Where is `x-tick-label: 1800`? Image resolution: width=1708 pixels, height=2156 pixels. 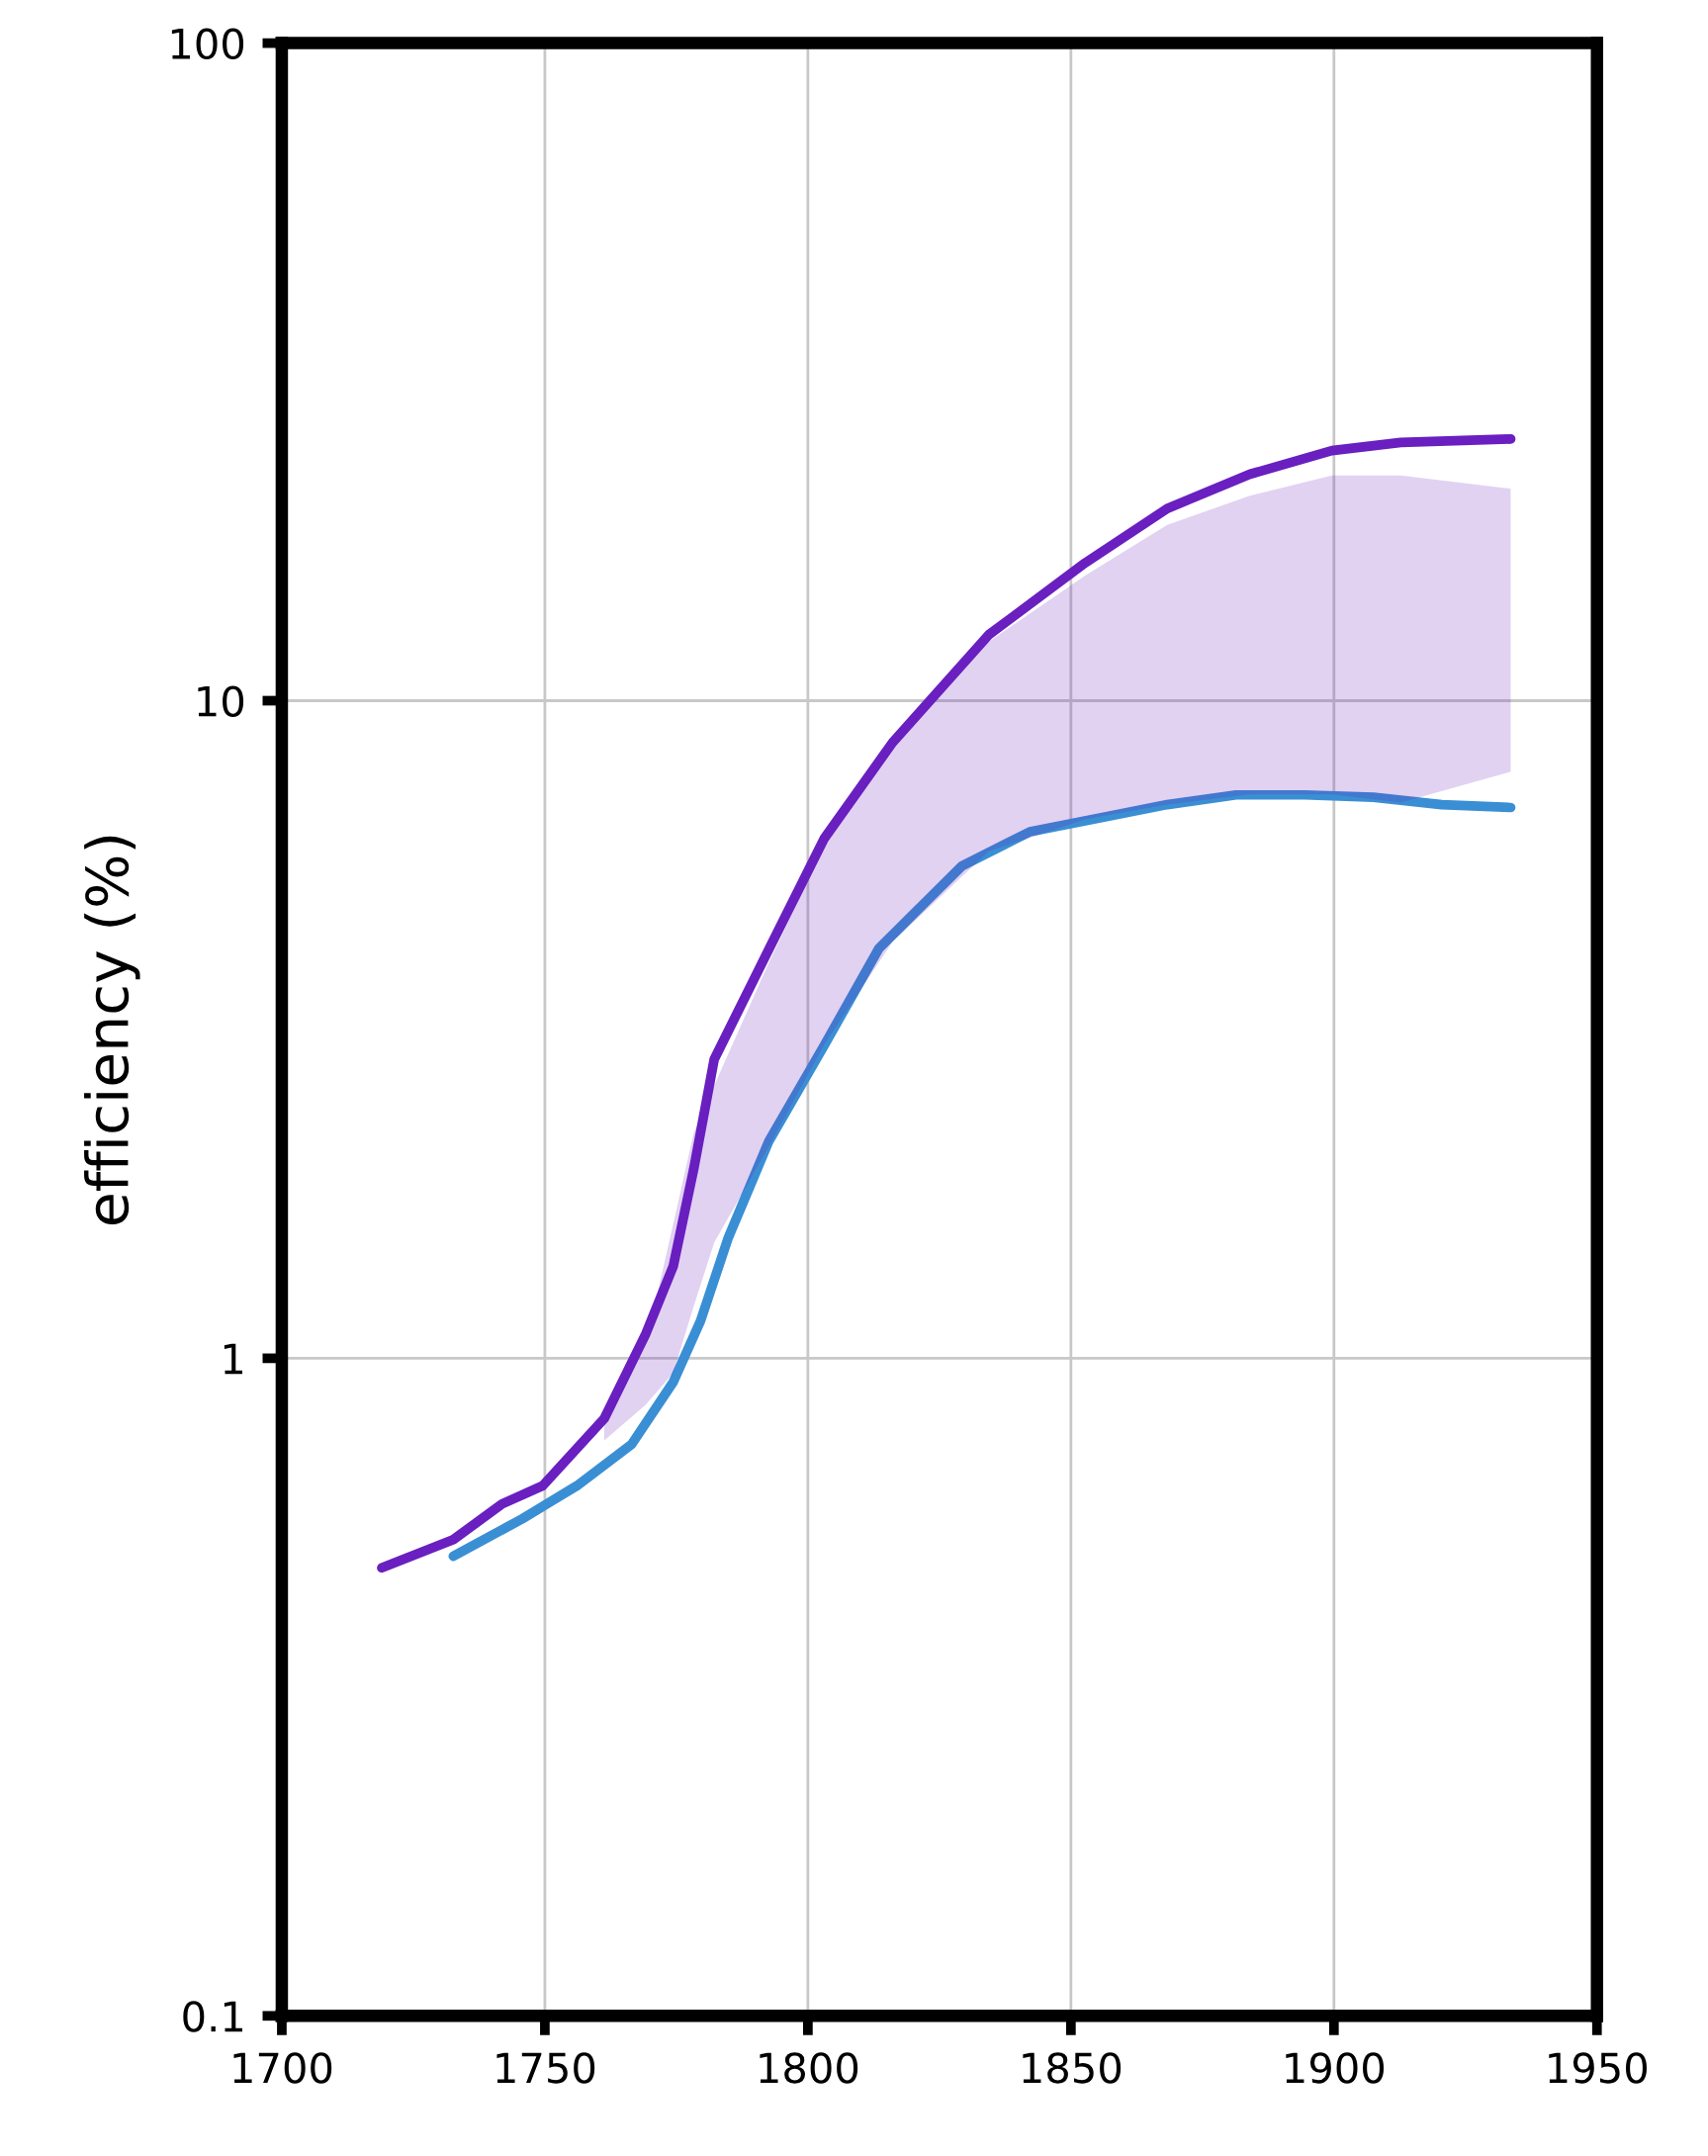 x-tick-label: 1800 is located at coordinates (809, 2068).